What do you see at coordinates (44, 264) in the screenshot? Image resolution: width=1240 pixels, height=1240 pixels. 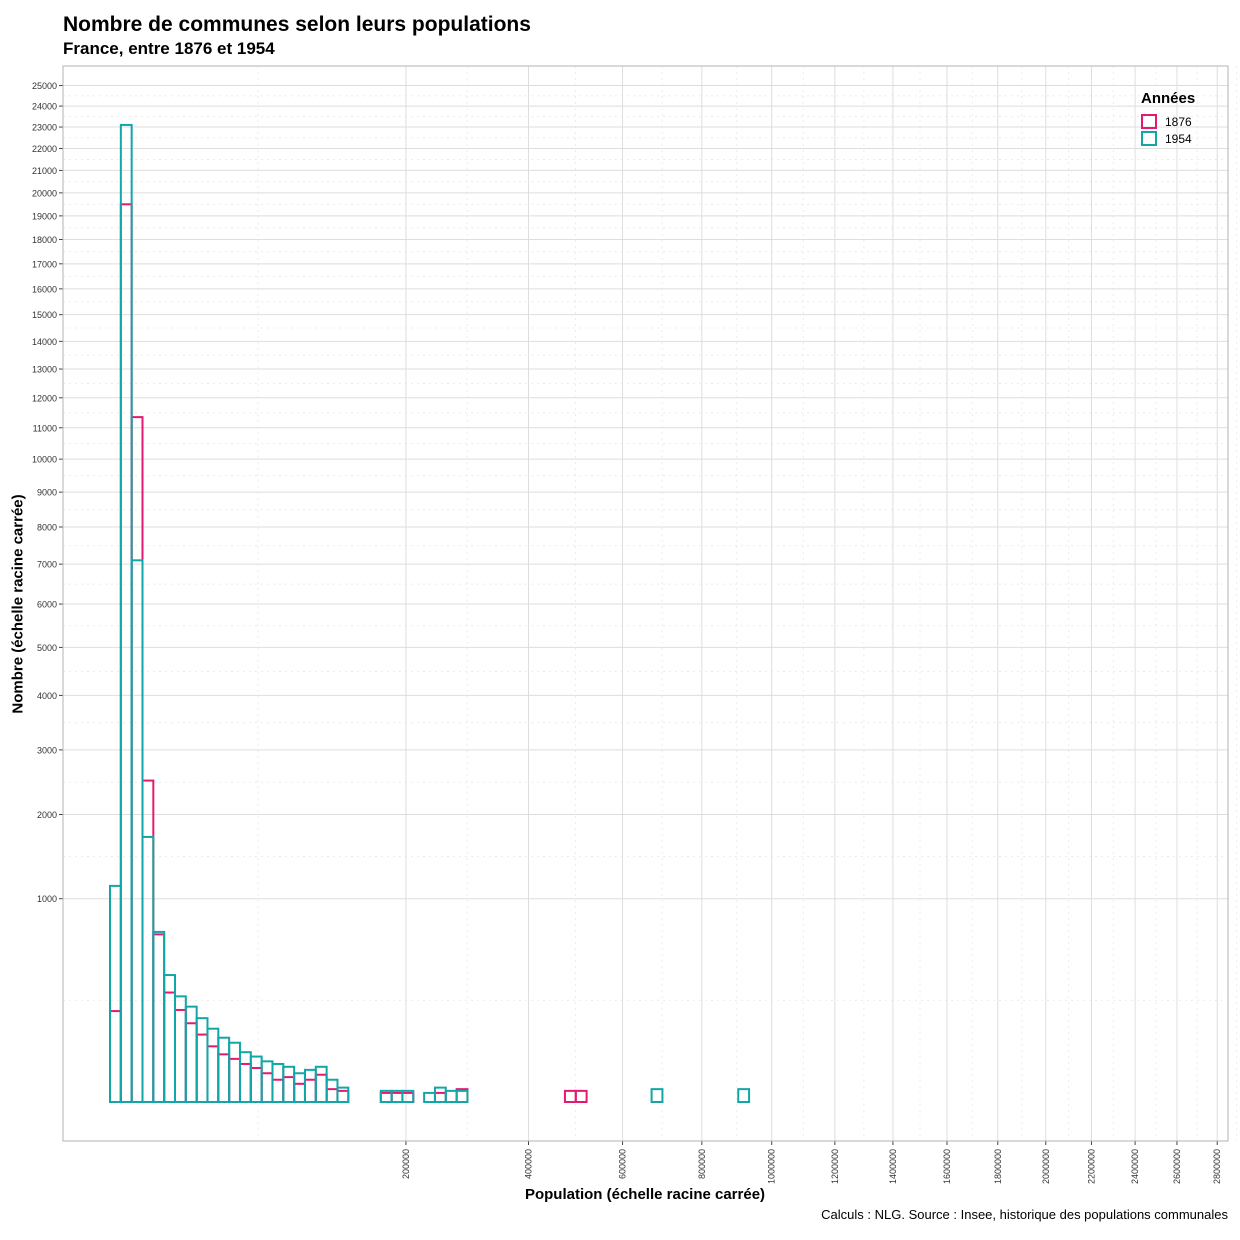 I see `y-tick-label: 17000` at bounding box center [44, 264].